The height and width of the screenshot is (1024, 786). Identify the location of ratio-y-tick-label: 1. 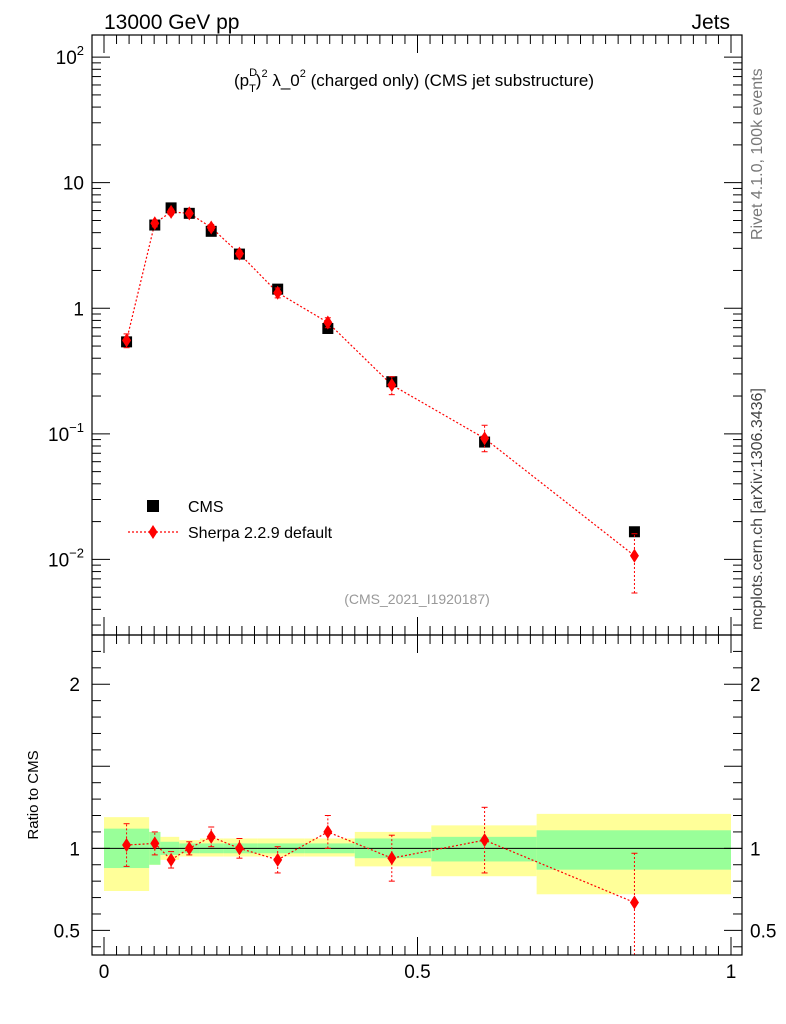
(74, 849).